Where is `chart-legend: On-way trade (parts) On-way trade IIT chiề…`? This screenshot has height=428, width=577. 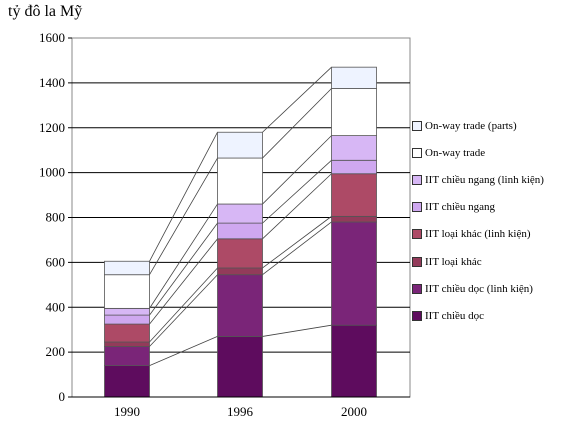 chart-legend: On-way trade (parts) On-way trade IIT chiề… is located at coordinates (478, 221).